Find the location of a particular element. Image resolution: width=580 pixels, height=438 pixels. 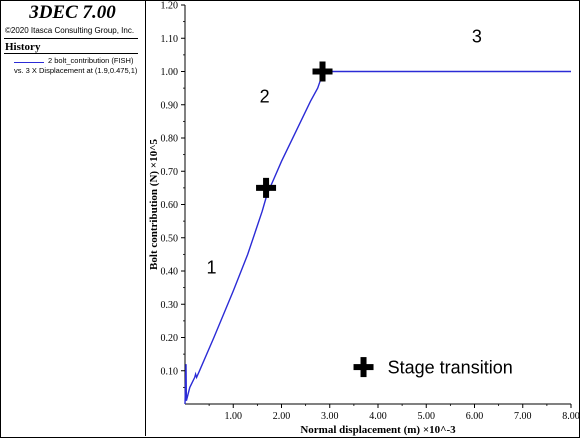

copyright-text: ©2020 Itasca Consulting Group, Inc. is located at coordinates (70, 30).